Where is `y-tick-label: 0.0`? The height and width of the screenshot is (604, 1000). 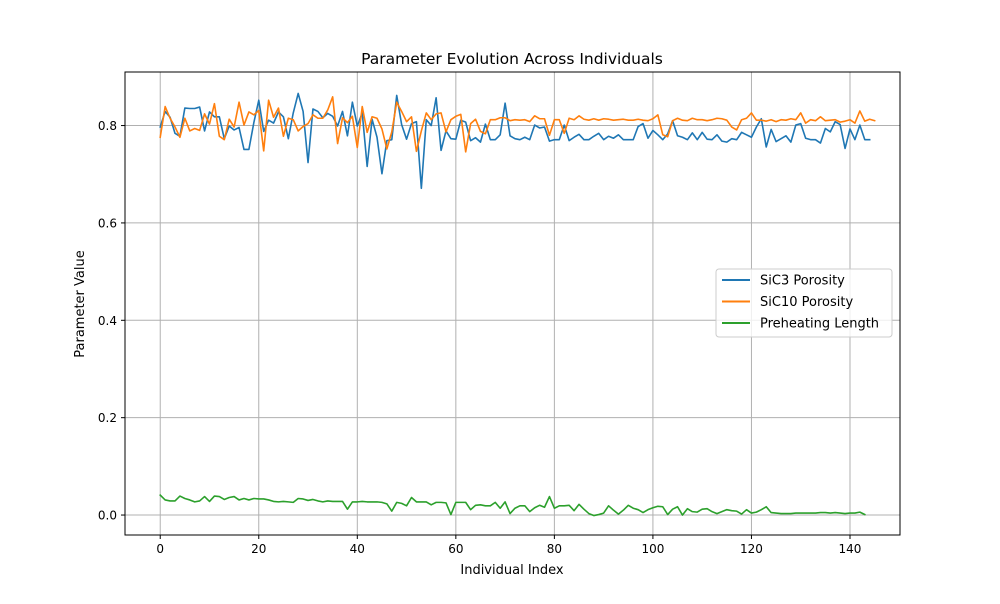 y-tick-label: 0.0 is located at coordinates (107, 516).